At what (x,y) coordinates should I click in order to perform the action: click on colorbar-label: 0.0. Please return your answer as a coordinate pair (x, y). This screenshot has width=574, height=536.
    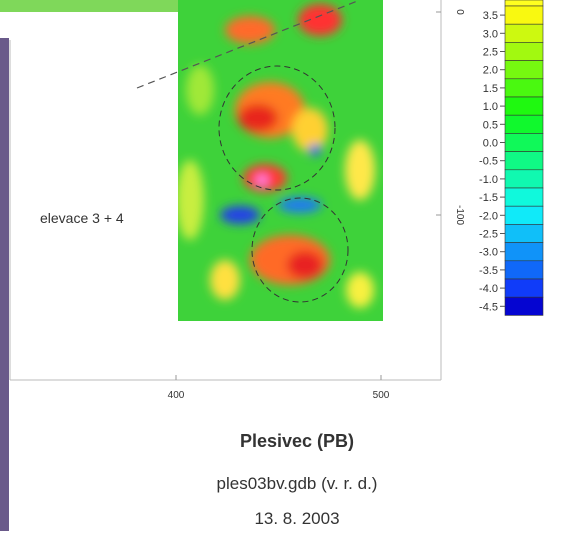
    Looking at the image, I should click on (490, 144).